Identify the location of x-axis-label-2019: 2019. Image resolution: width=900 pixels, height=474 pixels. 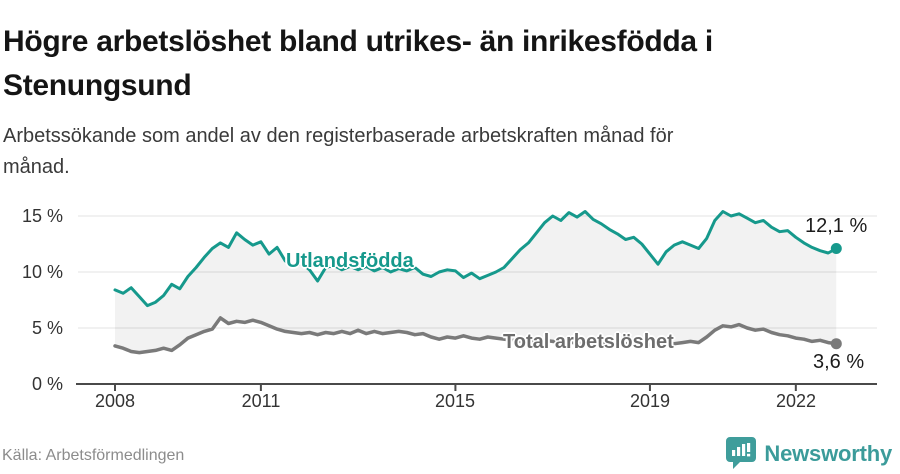
(650, 401).